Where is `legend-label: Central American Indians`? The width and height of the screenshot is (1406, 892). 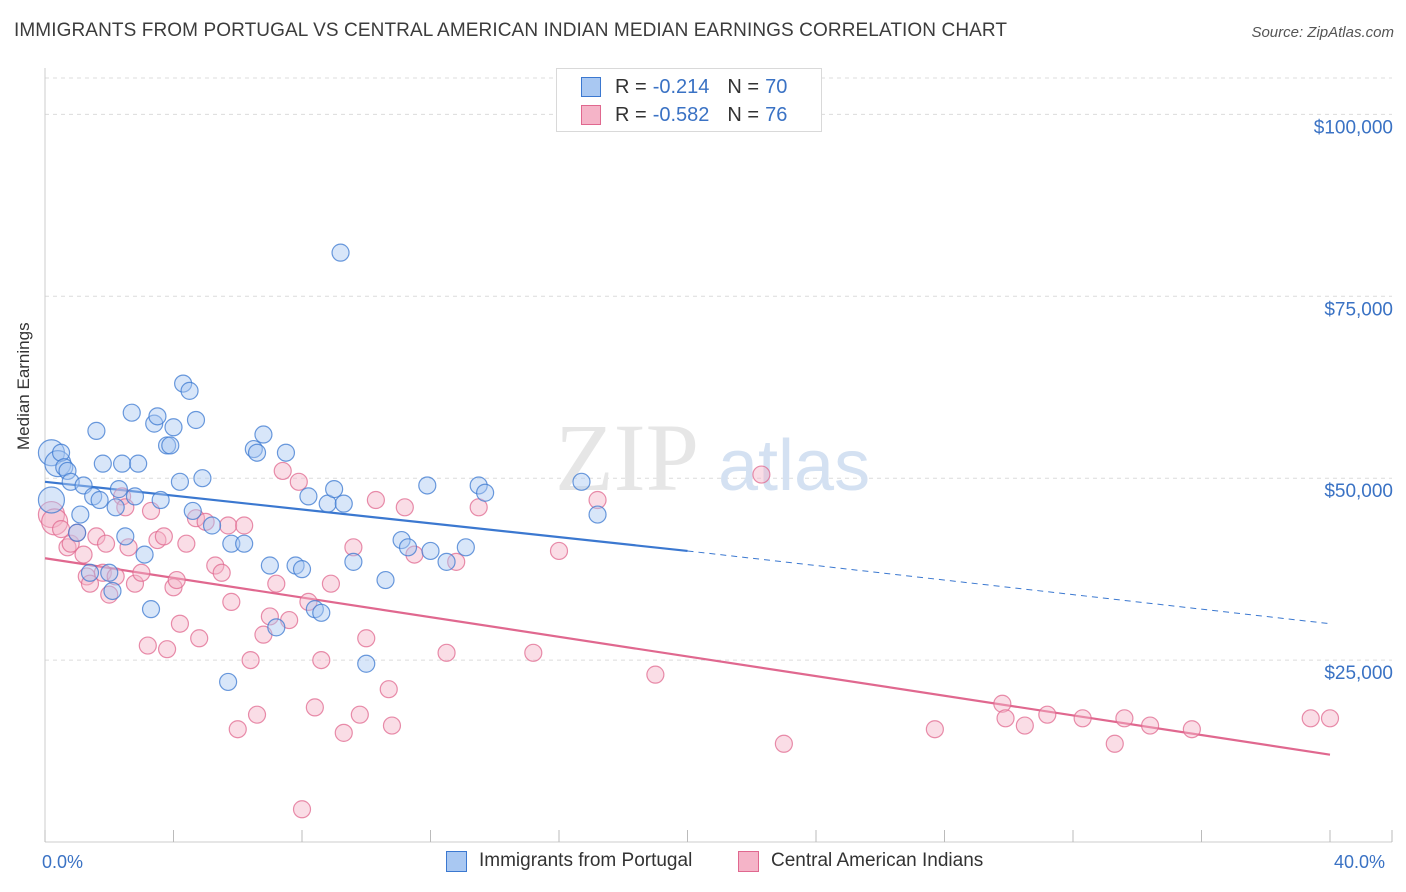 legend-label: Central American Indians is located at coordinates (877, 860).